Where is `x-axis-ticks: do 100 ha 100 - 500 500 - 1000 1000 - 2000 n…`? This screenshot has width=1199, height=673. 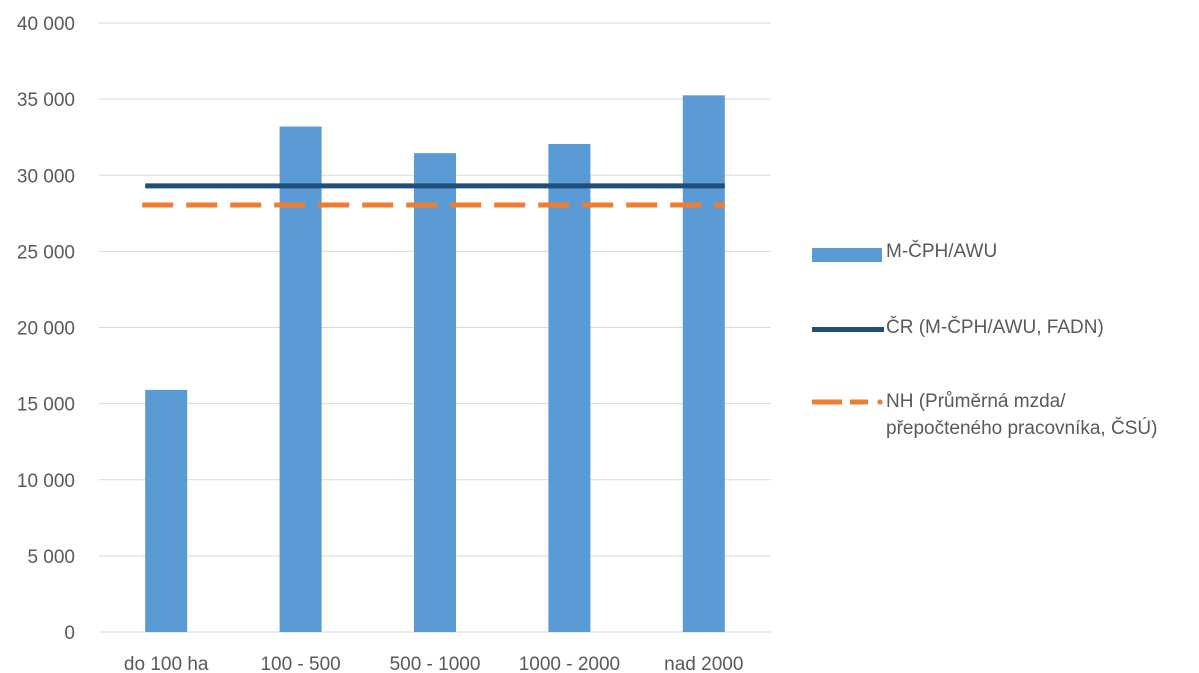 x-axis-ticks: do 100 ha 100 - 500 500 - 1000 1000 - 2000 n… is located at coordinates (433, 663).